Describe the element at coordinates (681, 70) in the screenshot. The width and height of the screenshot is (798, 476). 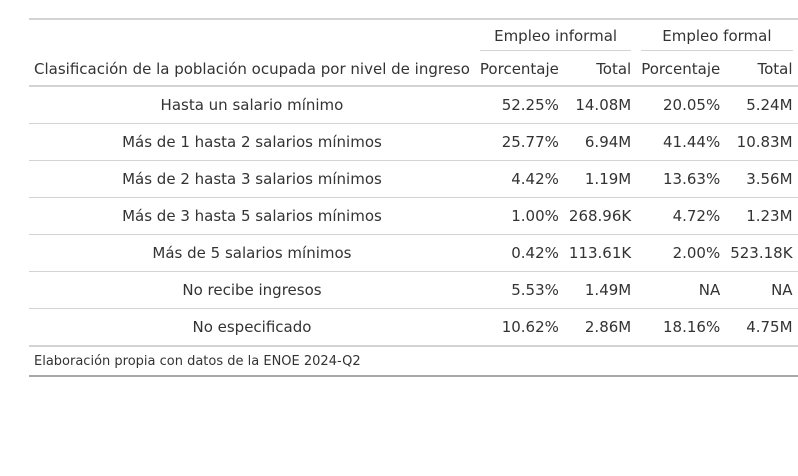
I see `col-header-formal-porcentaje: Porcentaje` at that location.